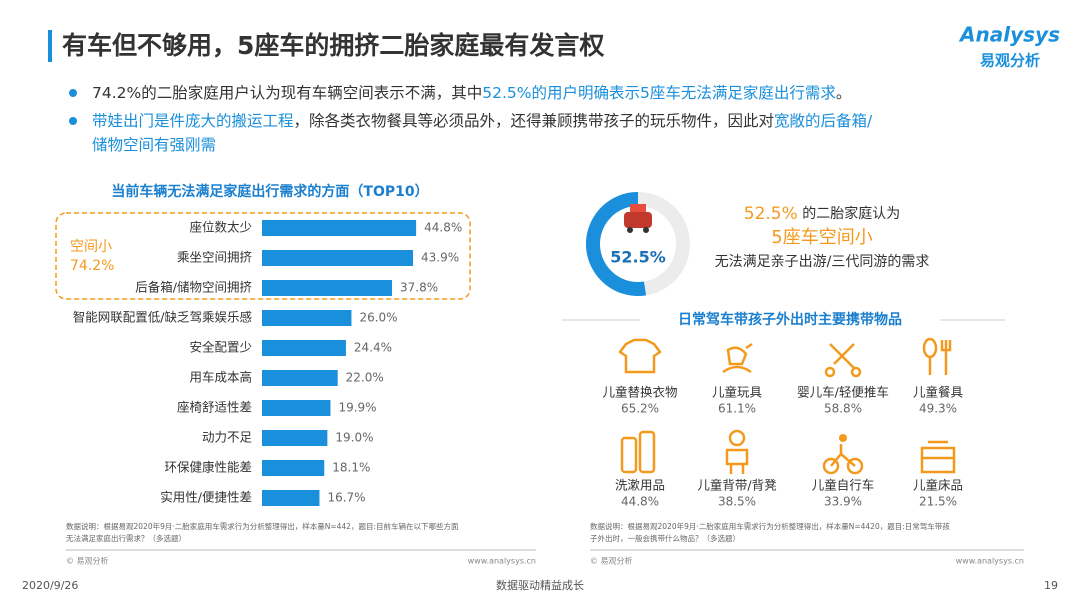  What do you see at coordinates (50, 585) in the screenshot?
I see `footer-date: 2020/9/26` at bounding box center [50, 585].